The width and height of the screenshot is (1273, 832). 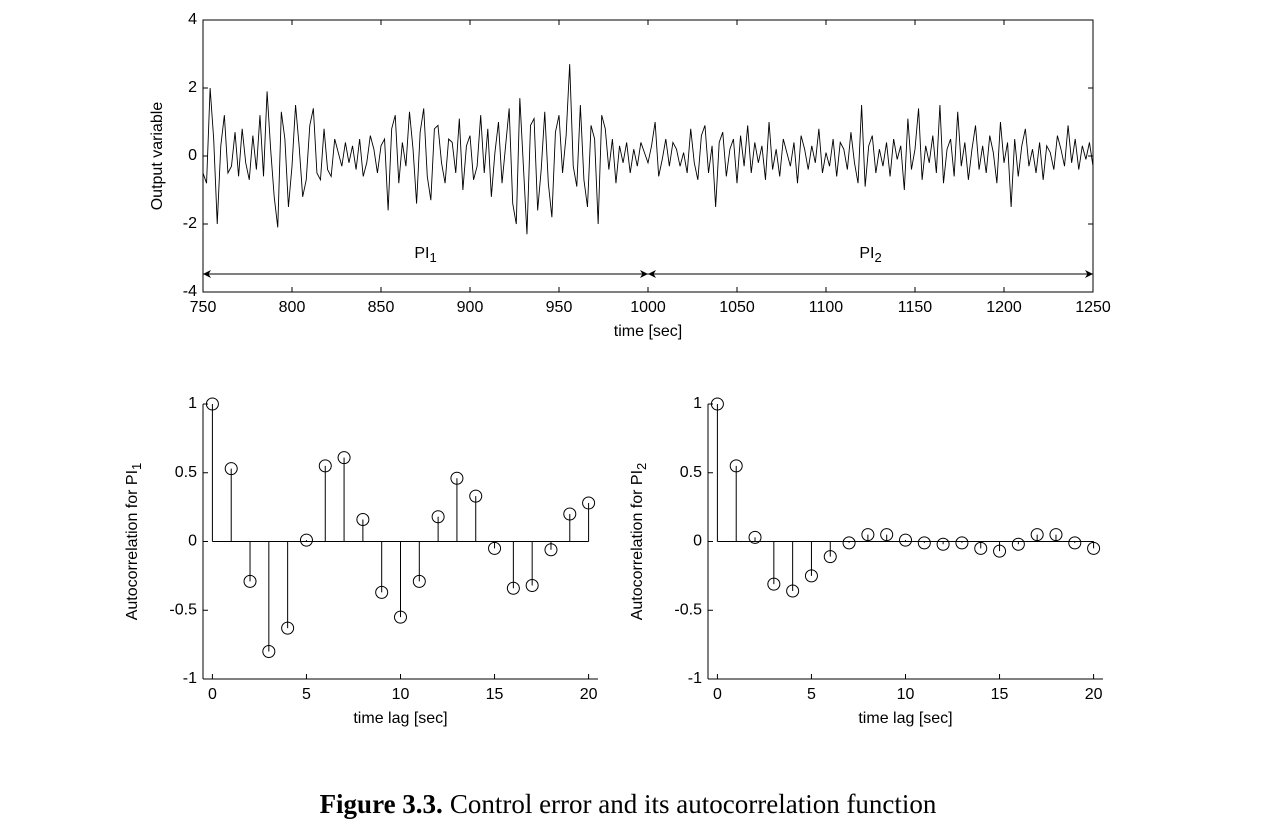 I want to click on caption-label: Figure 3.3., so click(x=381, y=804).